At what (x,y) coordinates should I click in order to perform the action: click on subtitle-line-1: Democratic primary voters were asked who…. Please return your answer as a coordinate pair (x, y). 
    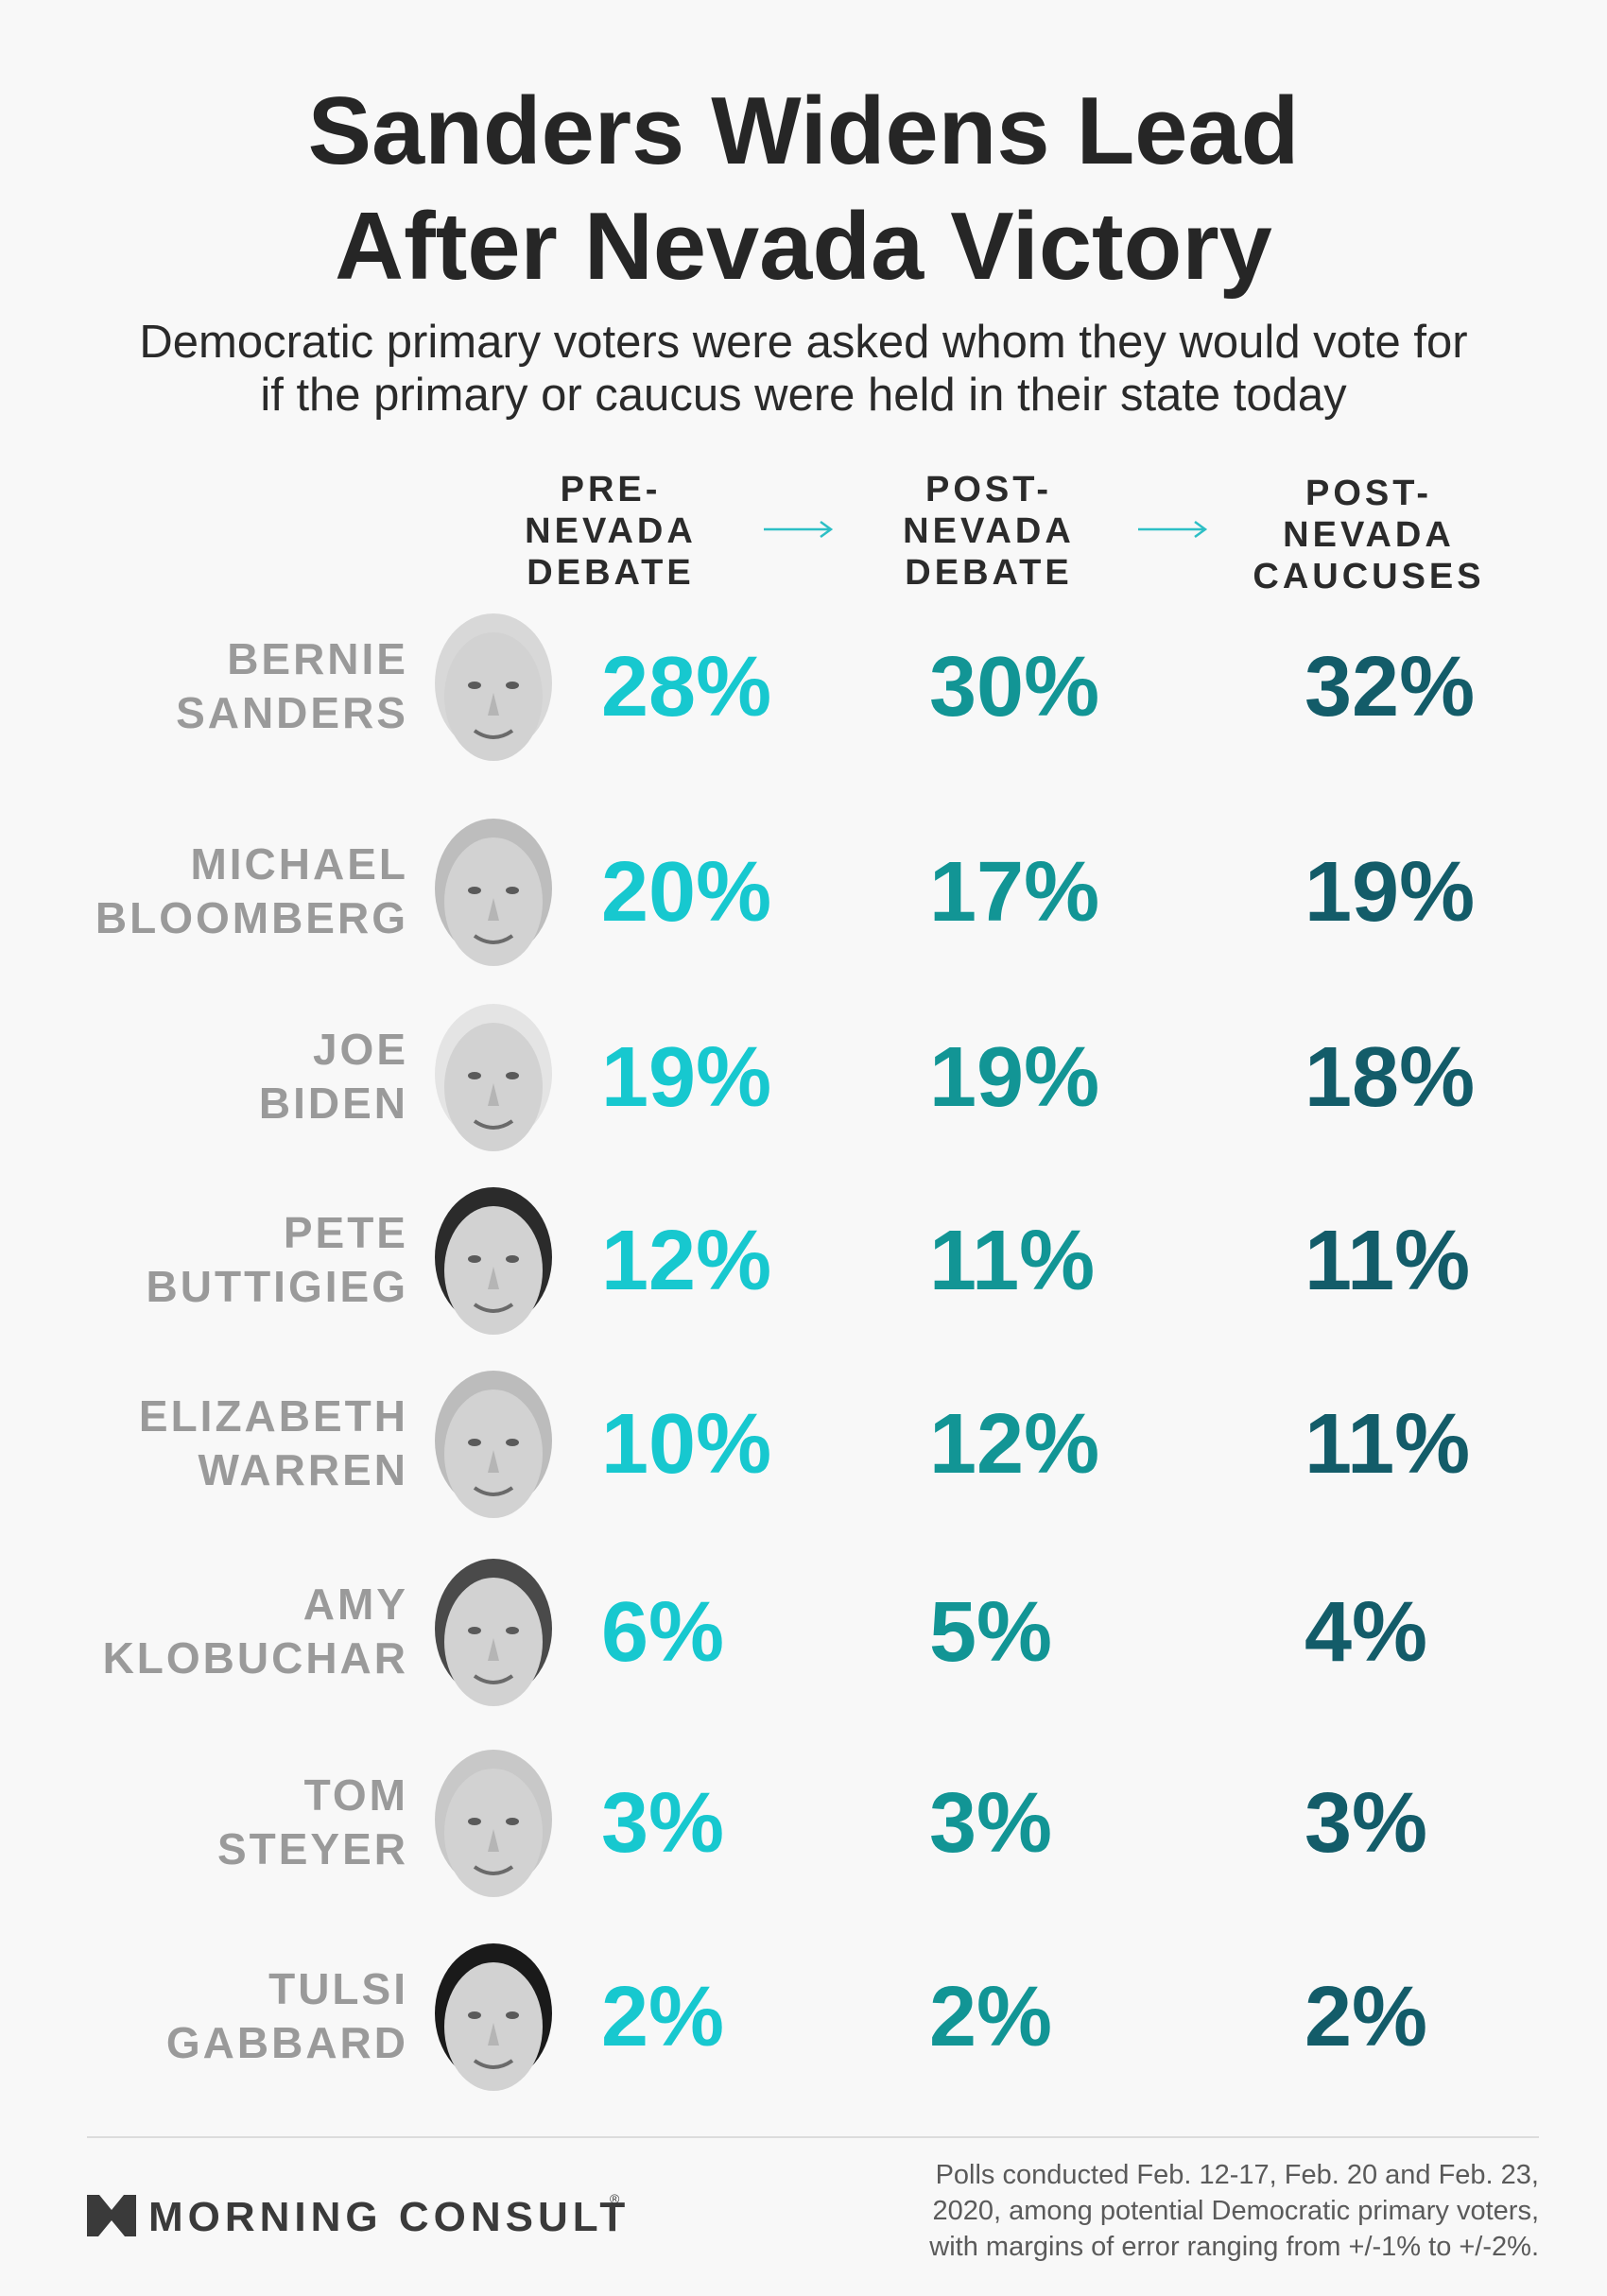
    Looking at the image, I should click on (803, 342).